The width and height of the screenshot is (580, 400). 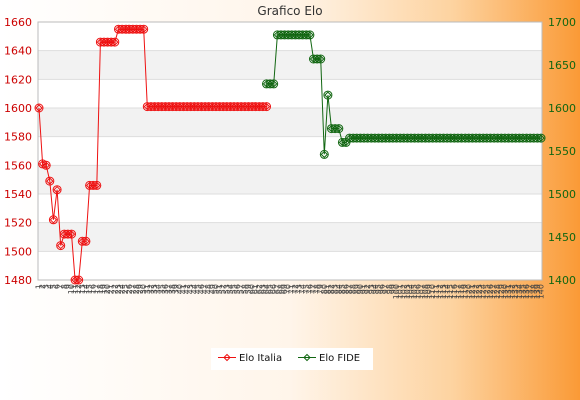 I want to click on x-tick-label: 136, so click(x=526, y=291).